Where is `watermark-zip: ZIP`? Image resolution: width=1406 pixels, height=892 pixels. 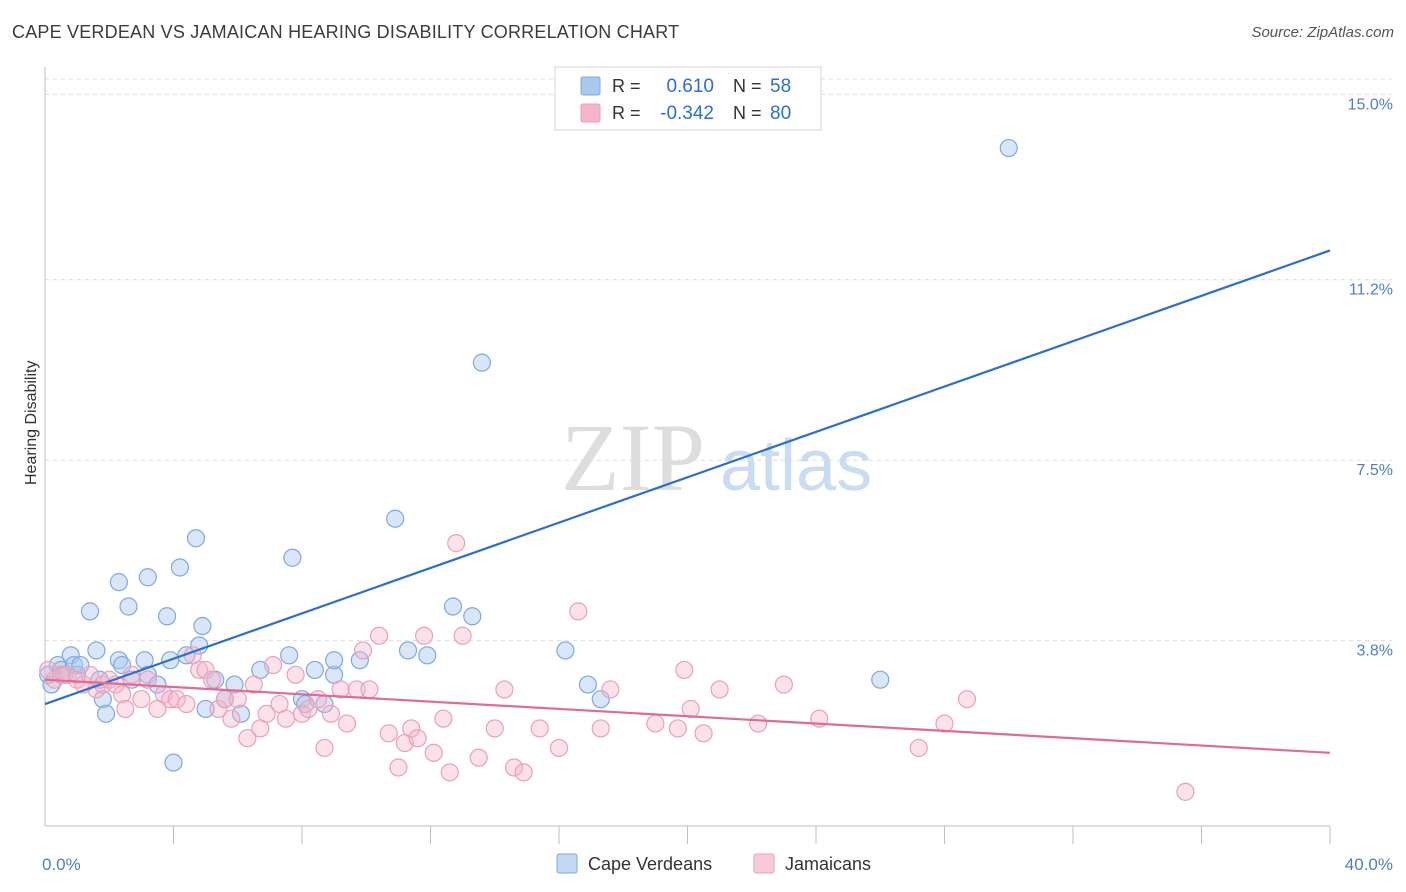 watermark-zip: ZIP is located at coordinates (633, 457).